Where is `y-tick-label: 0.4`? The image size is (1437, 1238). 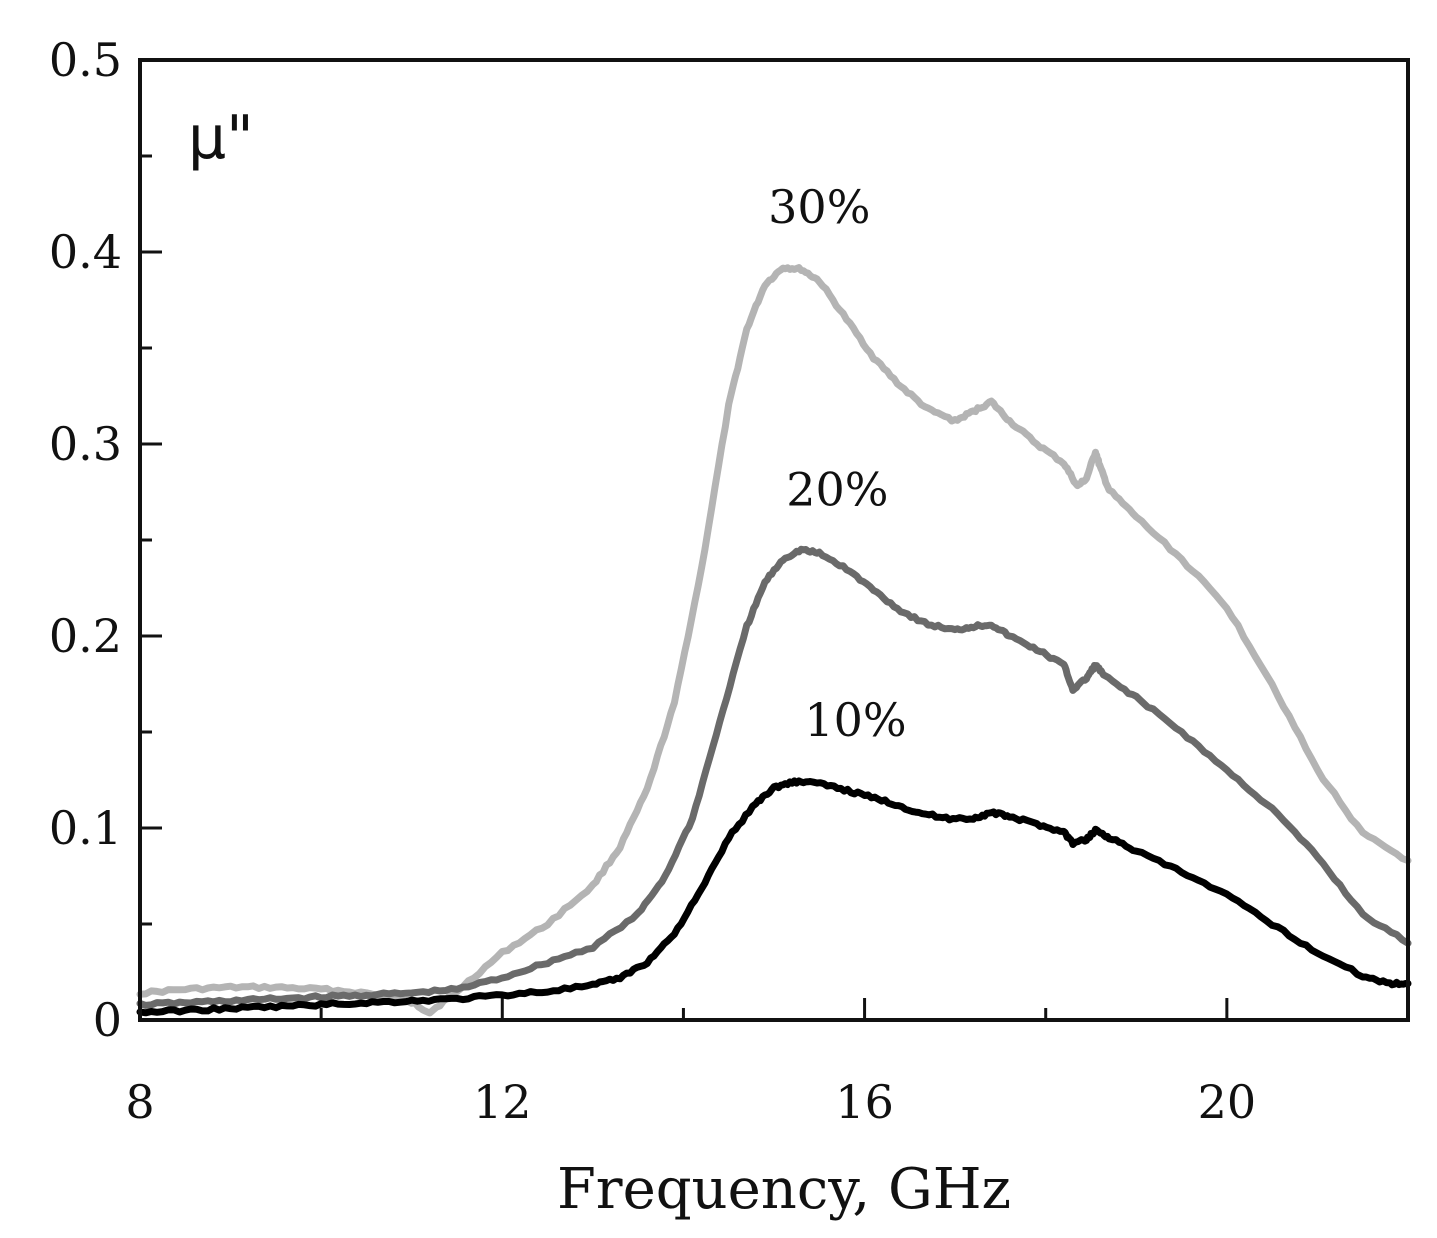 y-tick-label: 0.4 is located at coordinates (85, 252).